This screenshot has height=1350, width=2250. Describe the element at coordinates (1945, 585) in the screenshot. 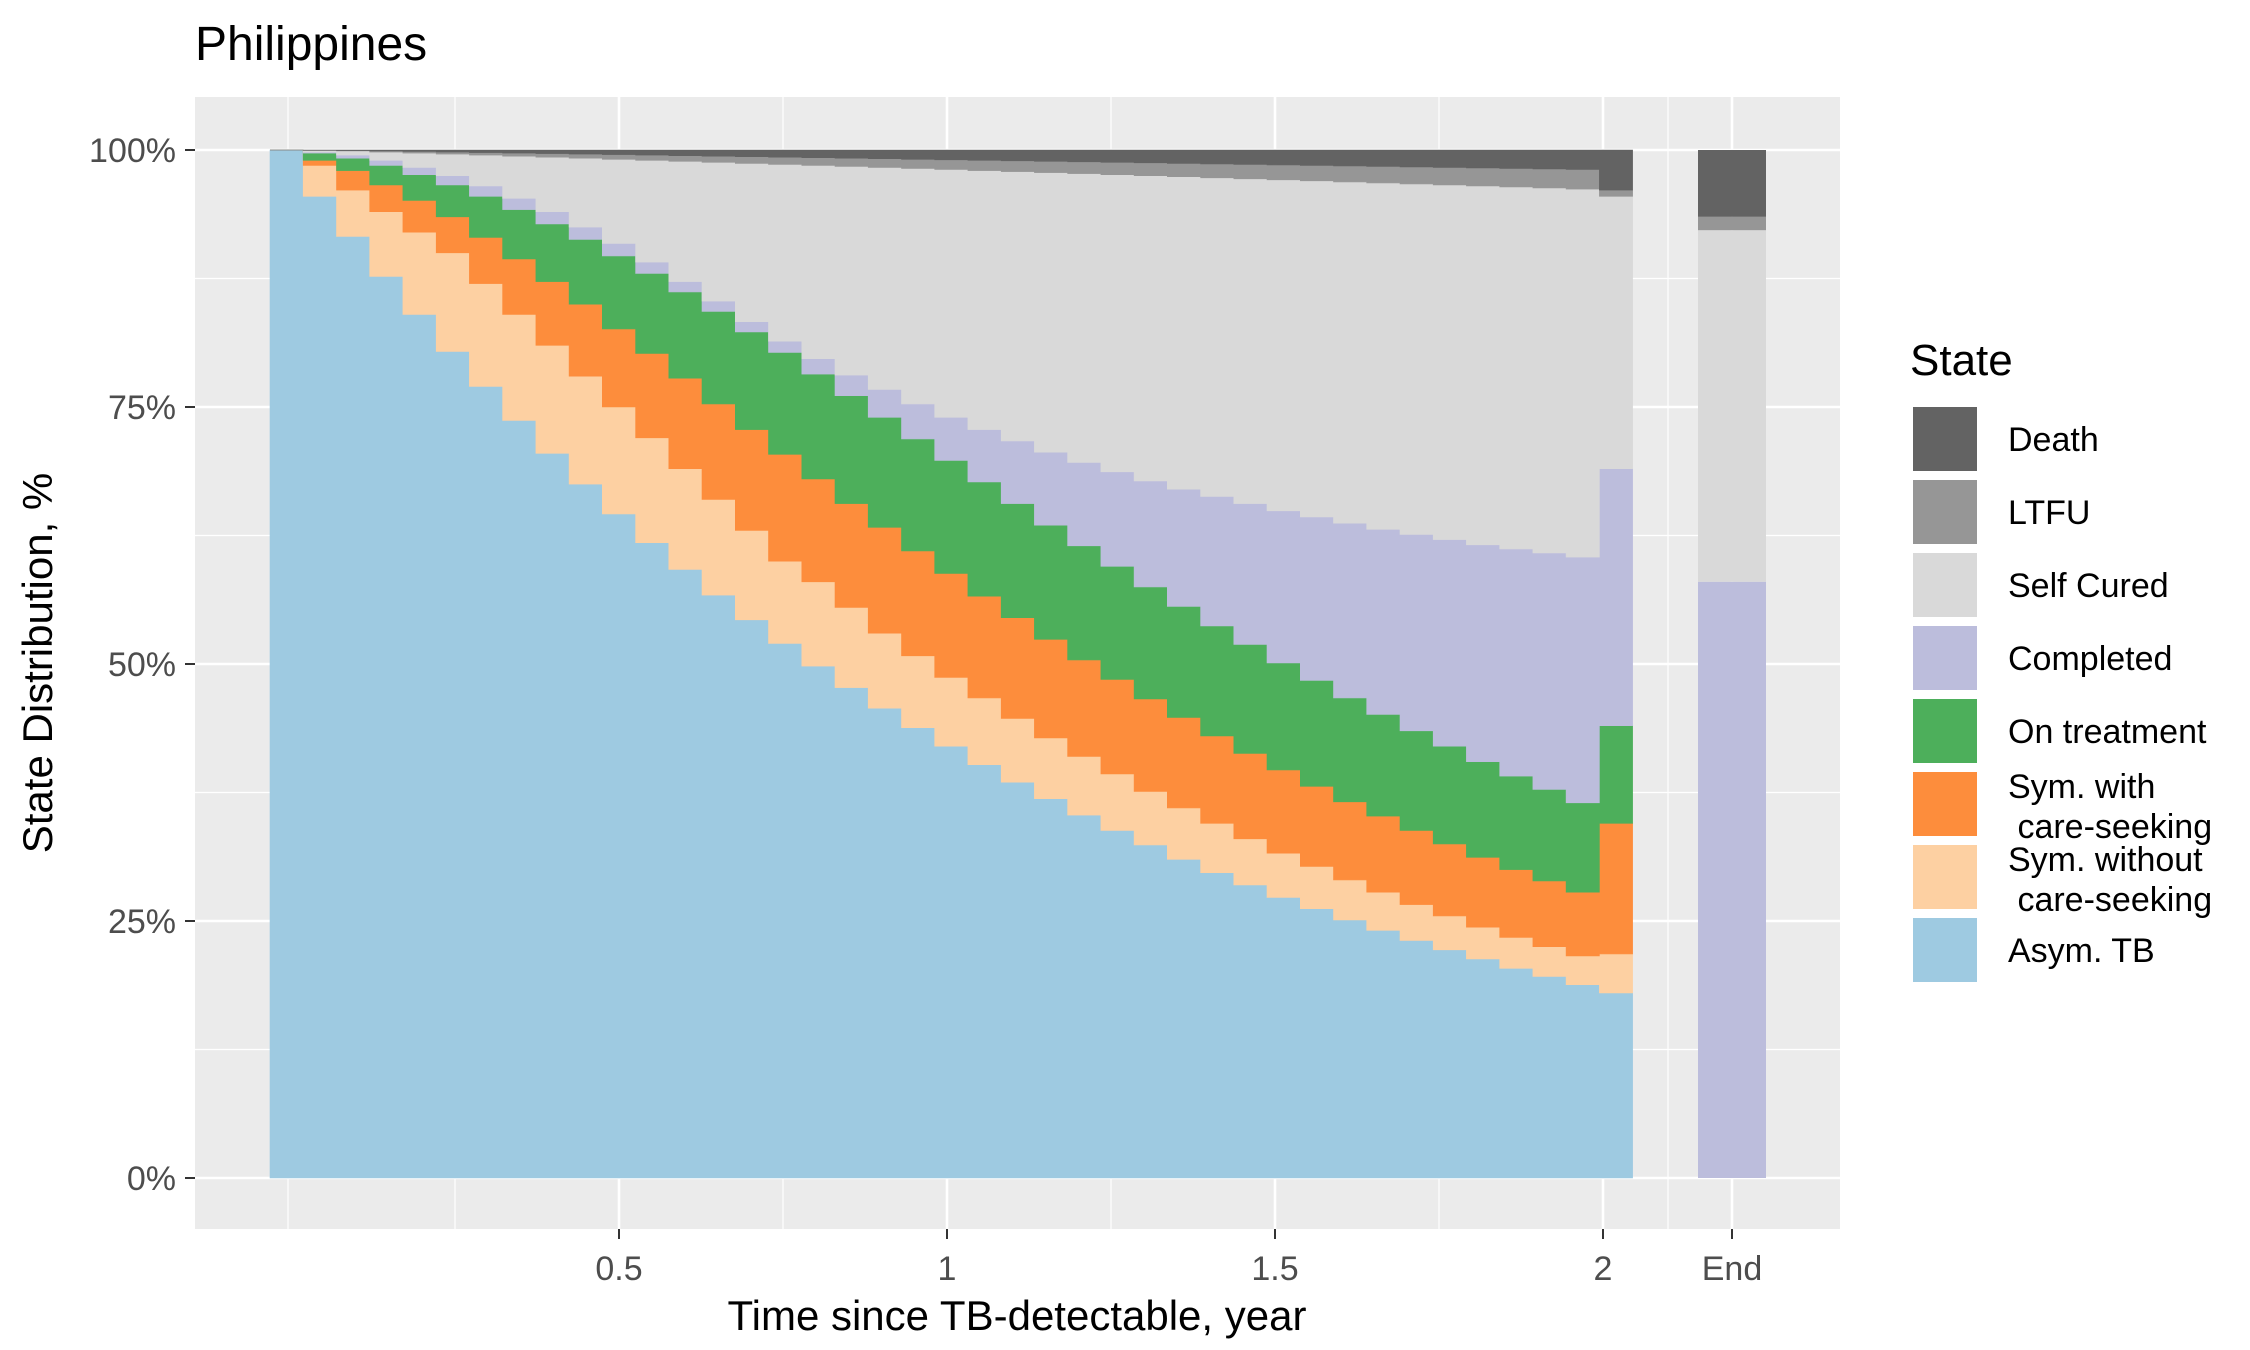

I see `legend-key-self-cured` at that location.